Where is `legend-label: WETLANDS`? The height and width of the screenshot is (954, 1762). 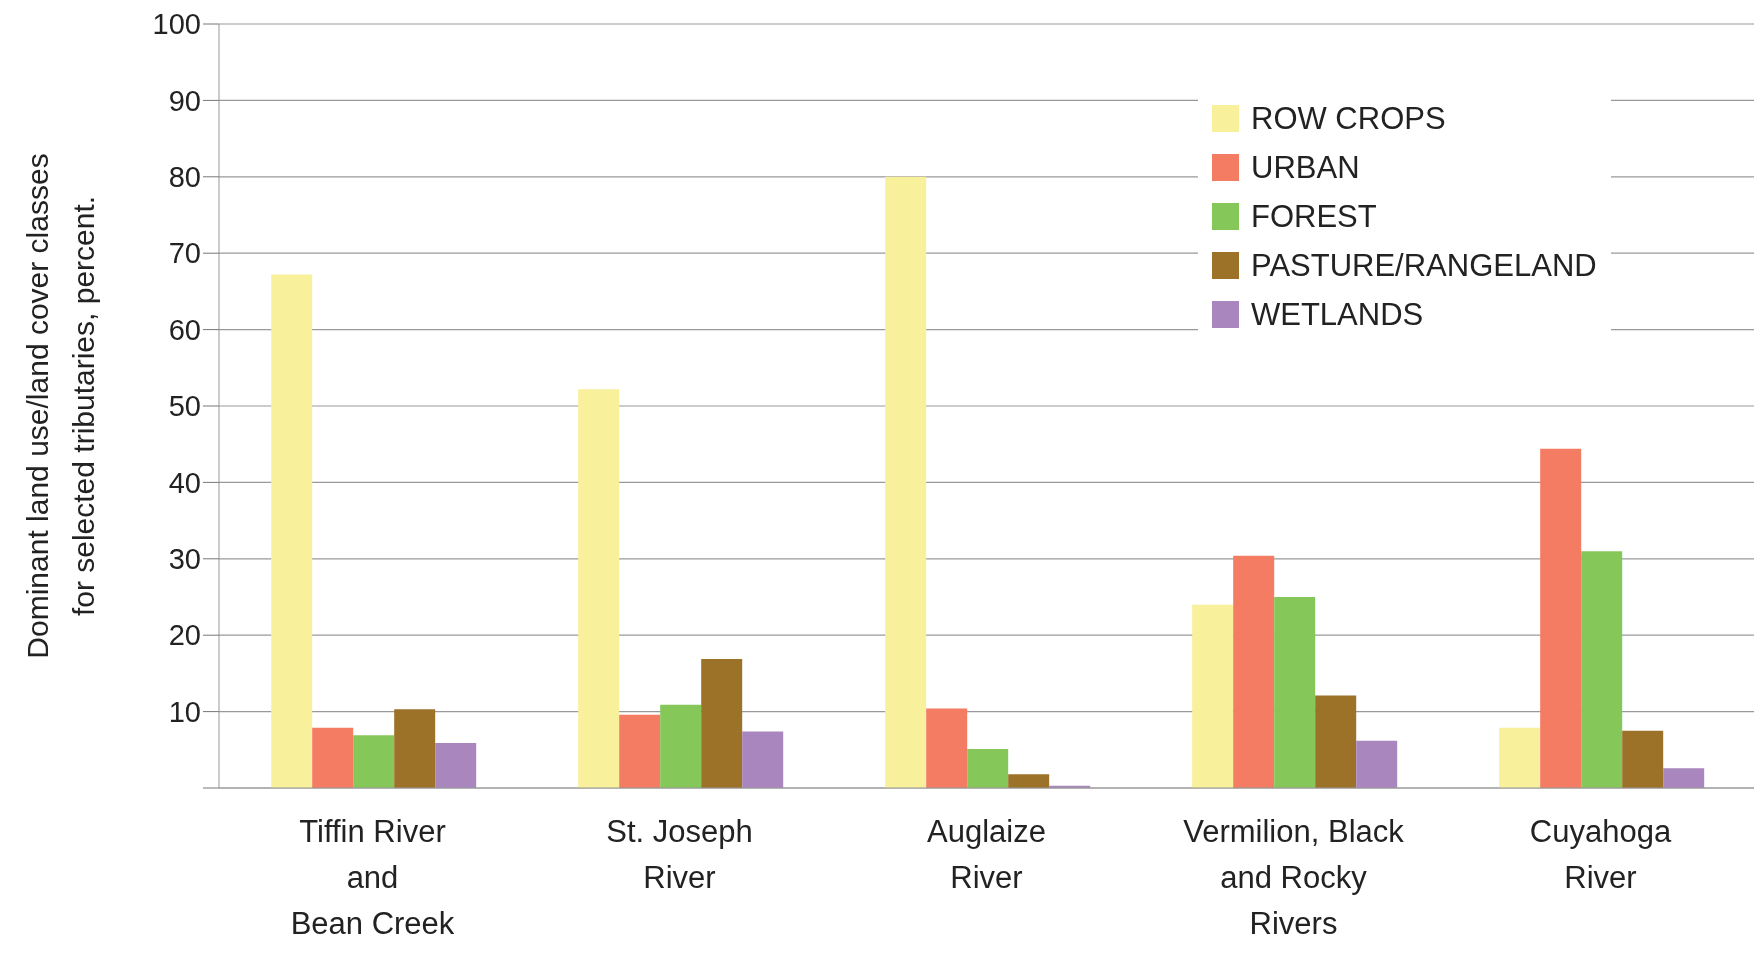 legend-label: WETLANDS is located at coordinates (1337, 314).